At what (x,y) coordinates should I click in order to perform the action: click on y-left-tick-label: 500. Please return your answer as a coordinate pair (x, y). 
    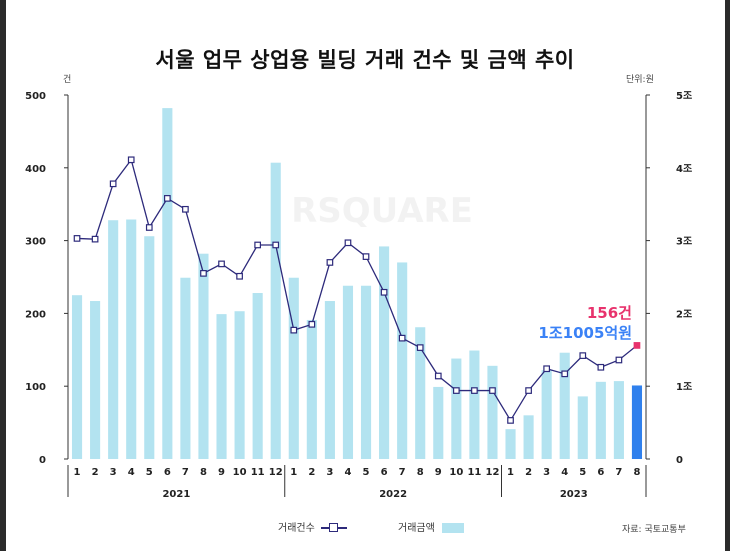
    Looking at the image, I should click on (35, 96).